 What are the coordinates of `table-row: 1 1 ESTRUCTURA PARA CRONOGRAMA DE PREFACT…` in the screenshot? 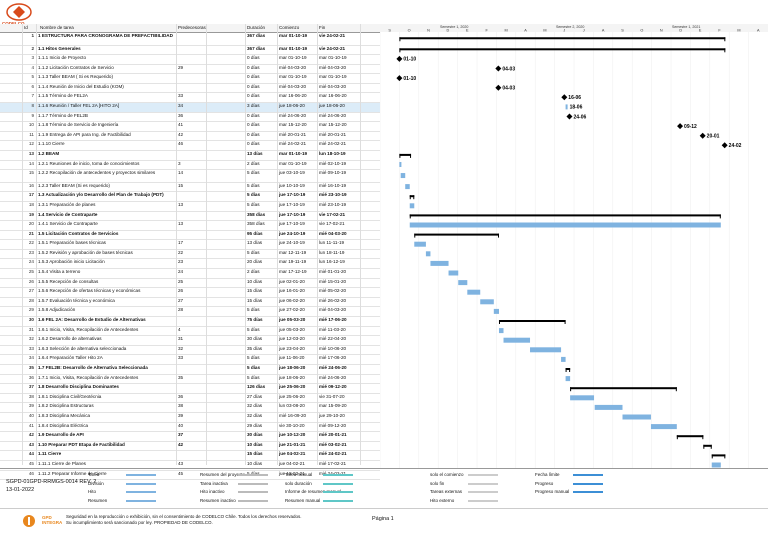 It's located at (190, 39).